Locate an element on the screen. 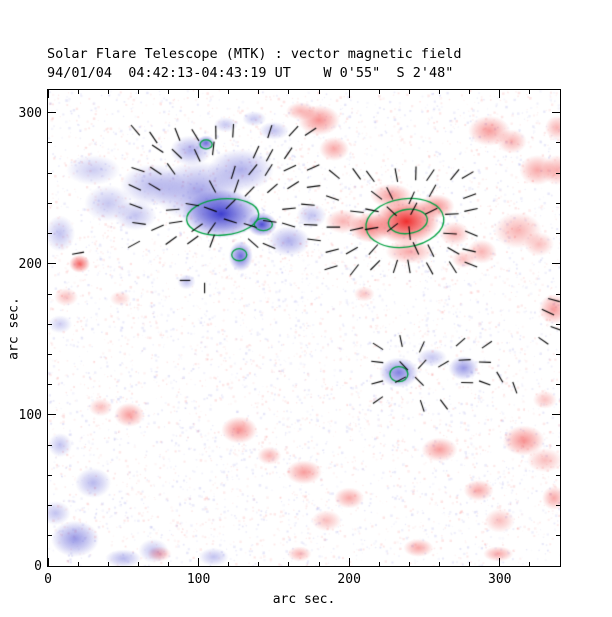  x-tick-label: 200 is located at coordinates (349, 579).